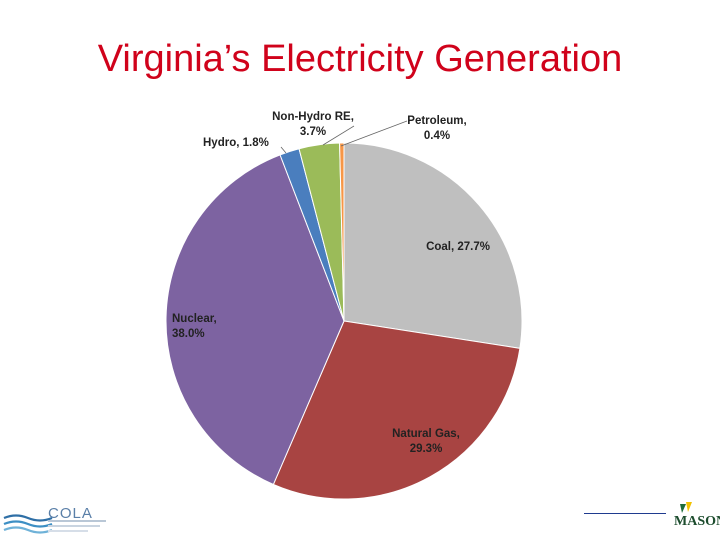 The image size is (720, 540). I want to click on leader-line-non-hydro-re, so click(338, 135).